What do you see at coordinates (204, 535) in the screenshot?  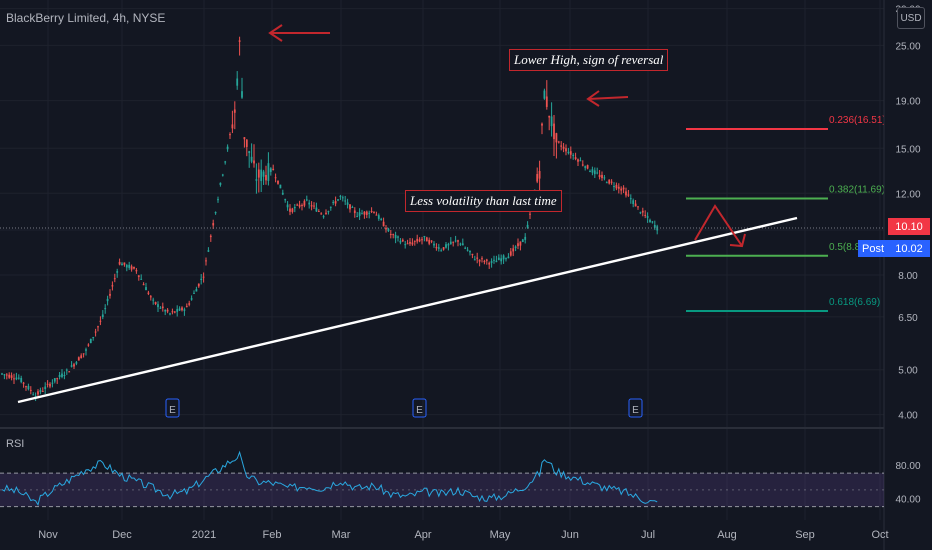 I see `time-tick-label: 2021` at bounding box center [204, 535].